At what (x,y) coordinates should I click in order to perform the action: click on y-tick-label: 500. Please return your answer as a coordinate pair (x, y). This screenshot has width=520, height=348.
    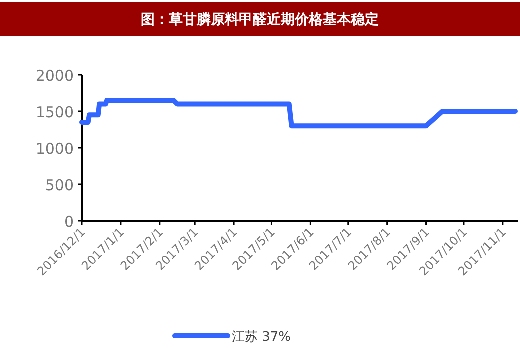
    Looking at the image, I should click on (59, 185).